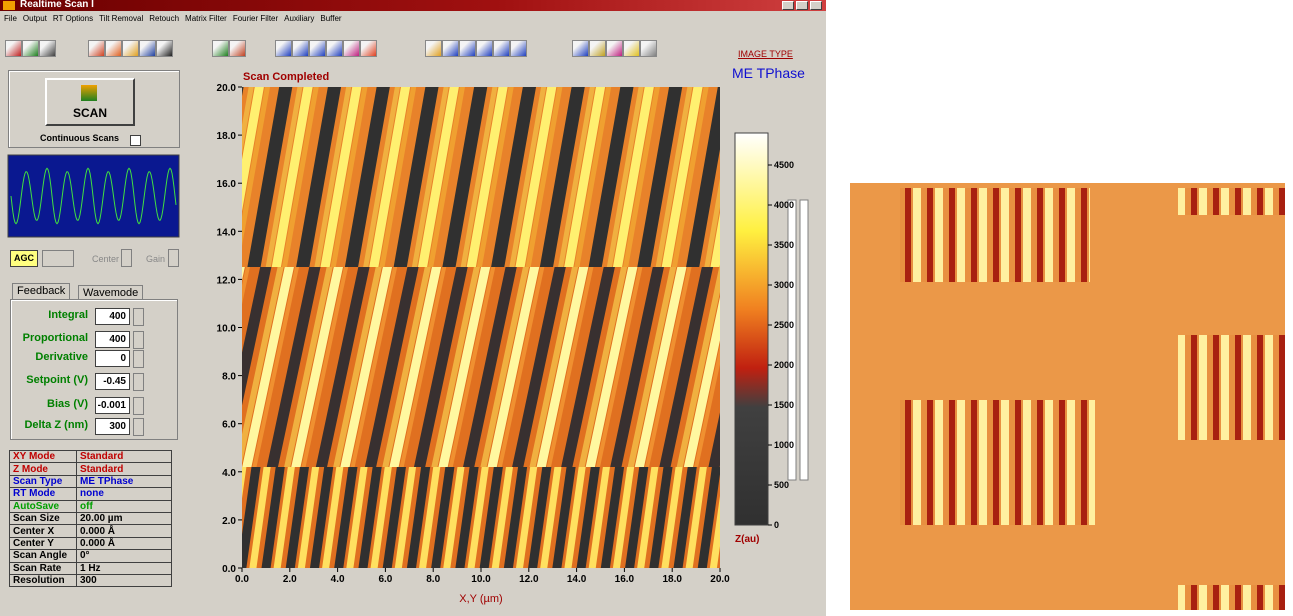  What do you see at coordinates (90, 456) in the screenshot?
I see `status-row: XY Mode Standard` at bounding box center [90, 456].